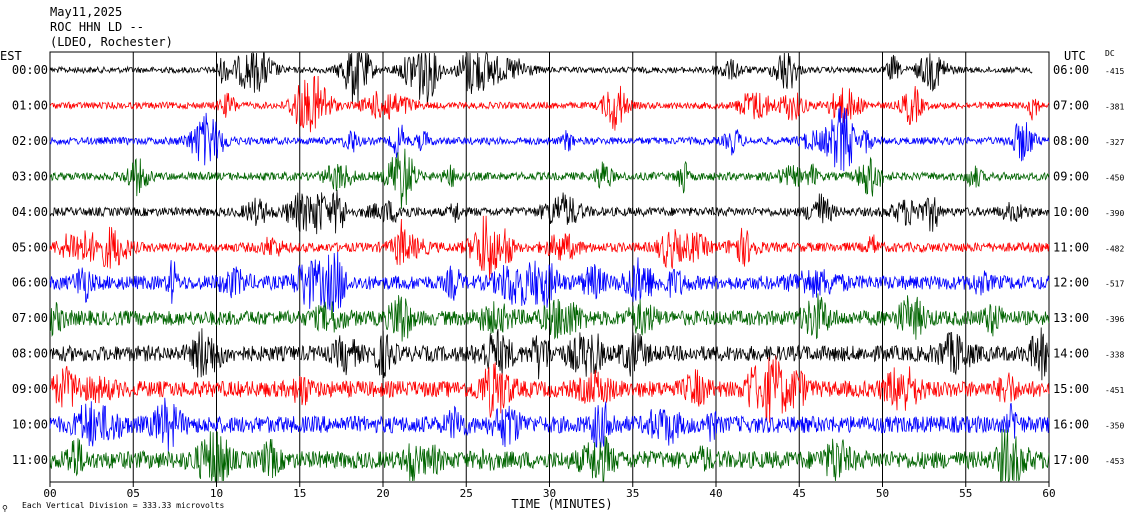  I want to click on row-dc-value: -338, so click(1114, 355).